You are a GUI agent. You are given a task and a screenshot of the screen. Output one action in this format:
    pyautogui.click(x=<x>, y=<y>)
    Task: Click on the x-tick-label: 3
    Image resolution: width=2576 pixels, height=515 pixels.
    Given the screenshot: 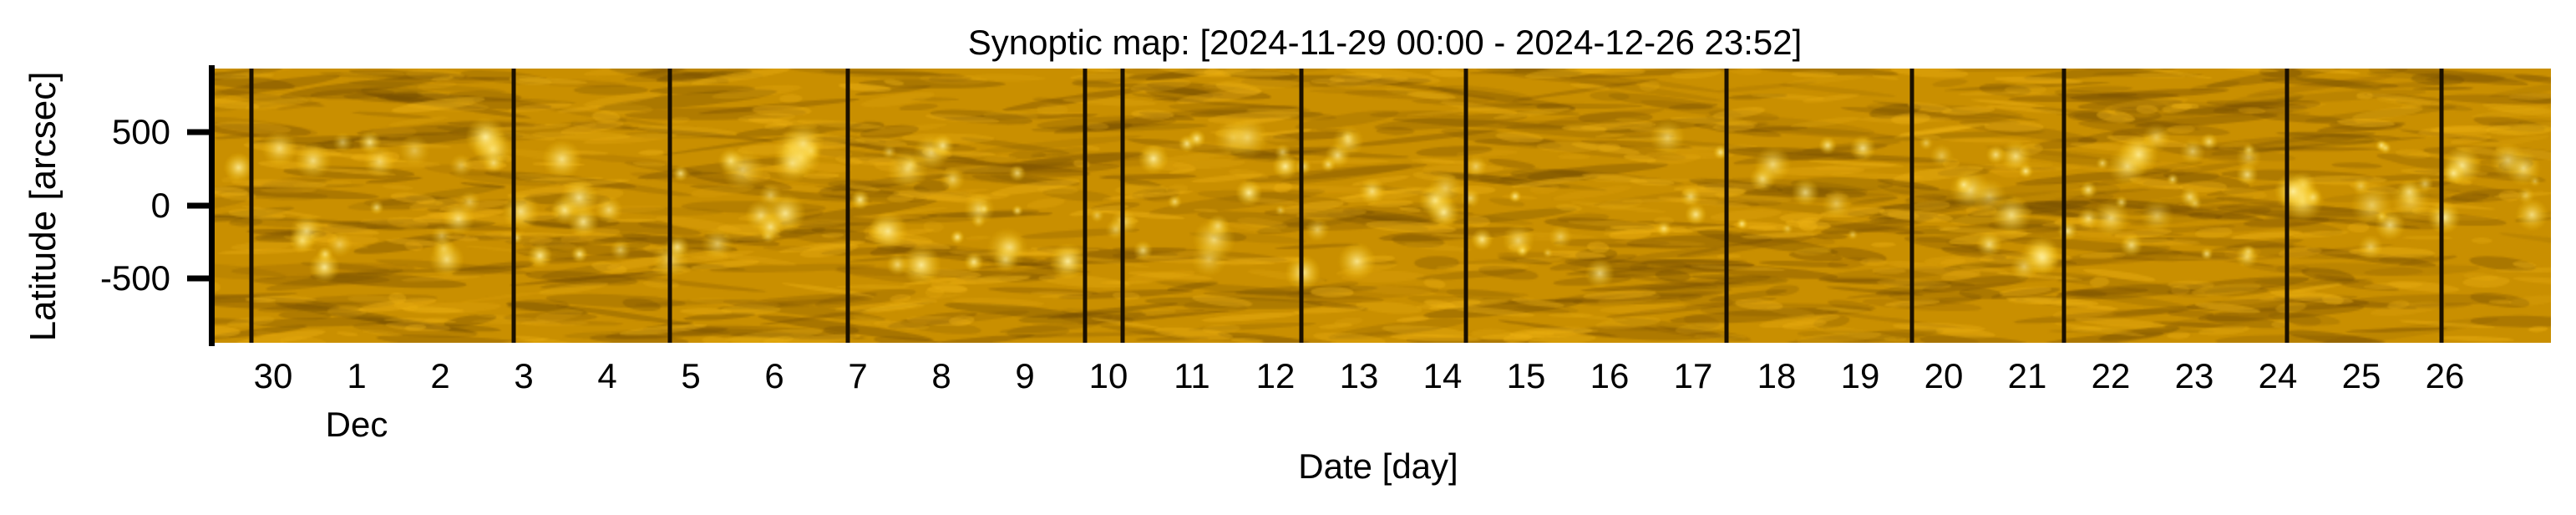 What is the action you would take?
    pyautogui.click(x=524, y=375)
    